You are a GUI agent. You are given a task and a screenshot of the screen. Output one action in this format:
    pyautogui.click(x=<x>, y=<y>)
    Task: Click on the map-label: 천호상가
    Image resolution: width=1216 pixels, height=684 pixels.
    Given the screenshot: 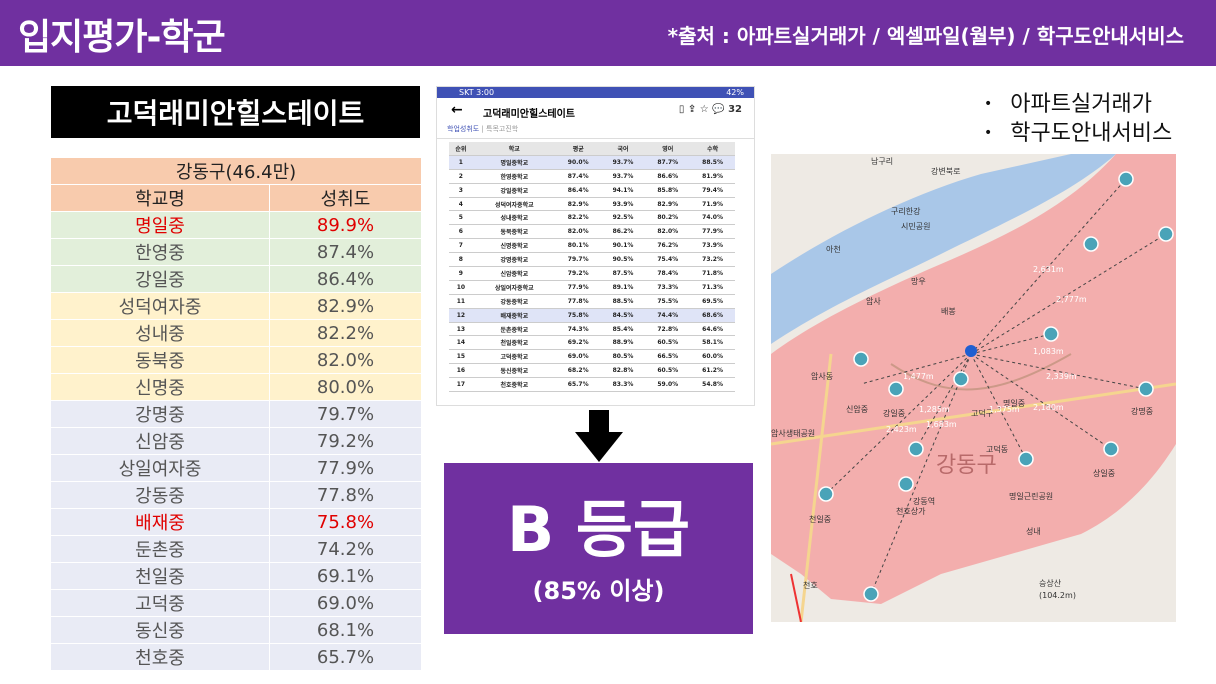 What is the action you would take?
    pyautogui.click(x=911, y=511)
    